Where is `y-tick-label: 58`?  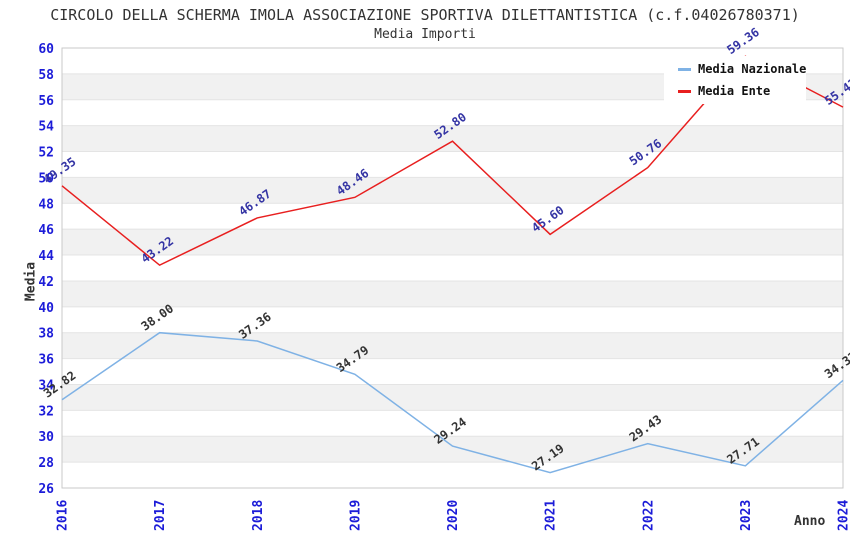 y-tick-label: 58 is located at coordinates (46, 75).